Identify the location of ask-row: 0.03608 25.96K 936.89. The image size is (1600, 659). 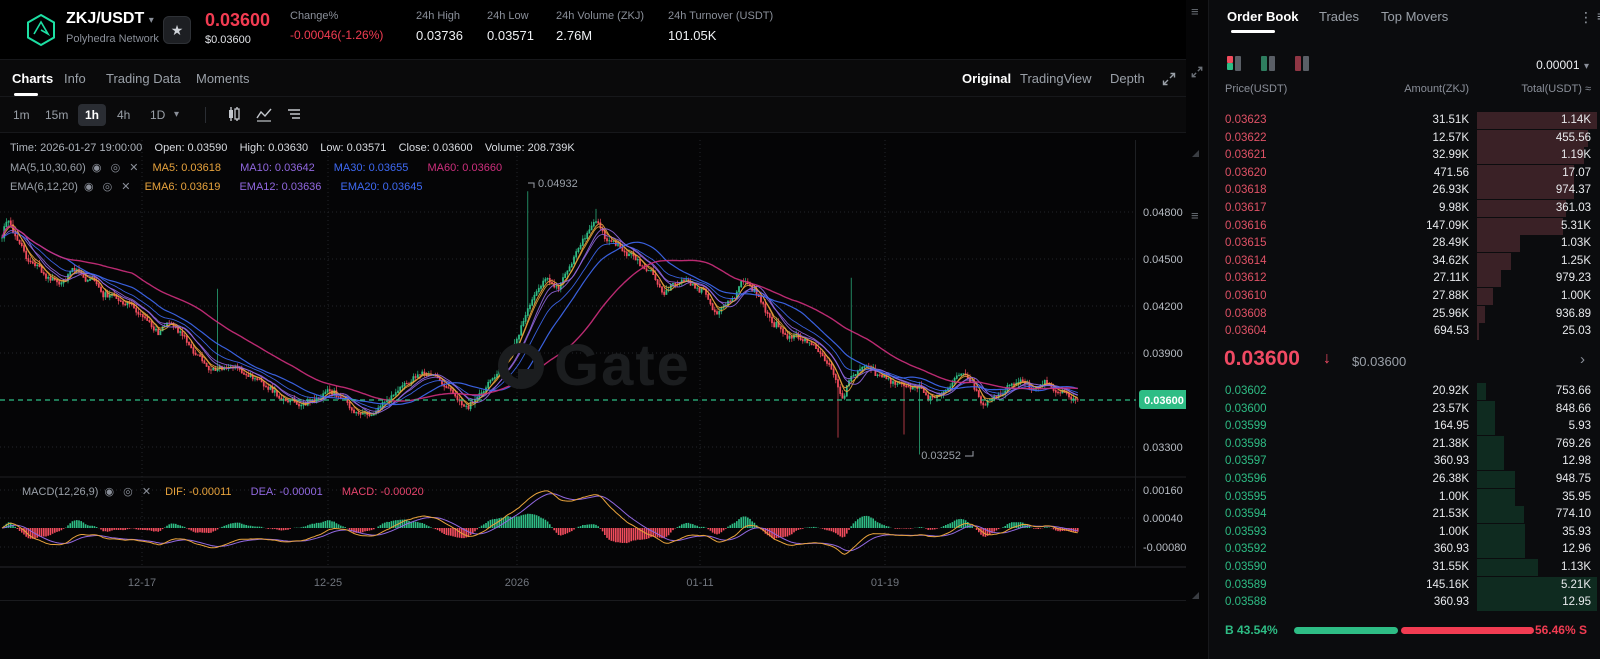
(1404, 314).